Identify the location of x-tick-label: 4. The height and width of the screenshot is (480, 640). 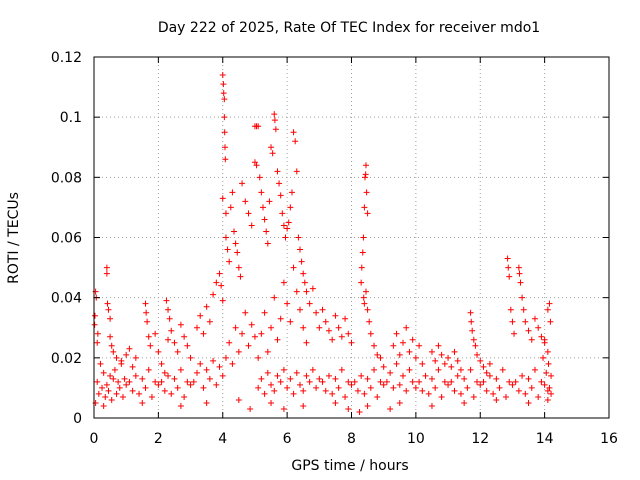
(222, 439).